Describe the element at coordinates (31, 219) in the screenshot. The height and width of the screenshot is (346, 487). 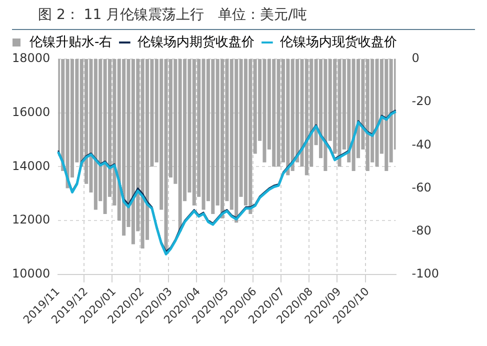
I see `y-tick-label: 12000` at that location.